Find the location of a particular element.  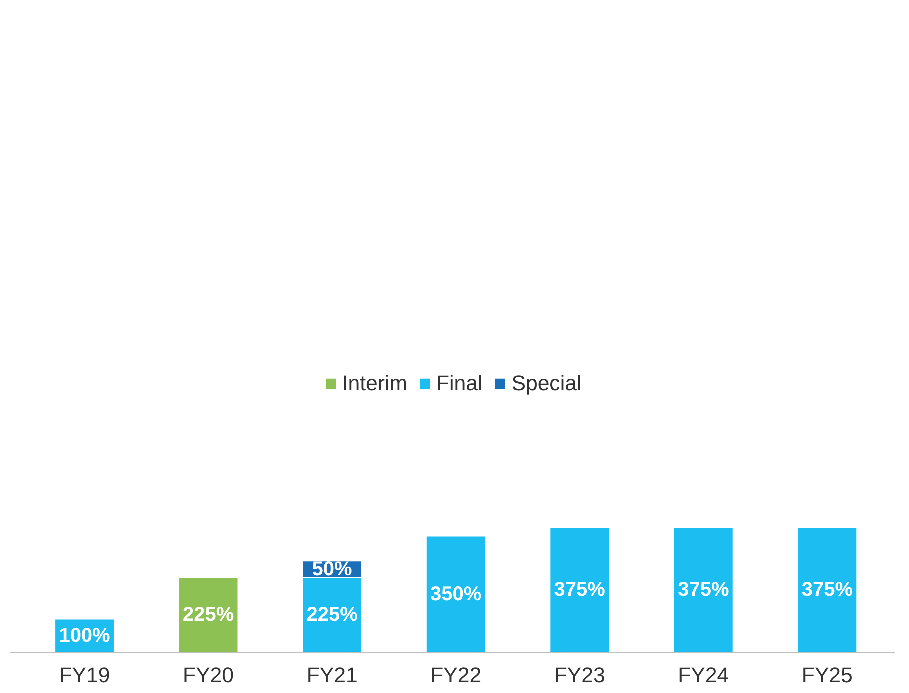

legend-label: Final is located at coordinates (459, 383).